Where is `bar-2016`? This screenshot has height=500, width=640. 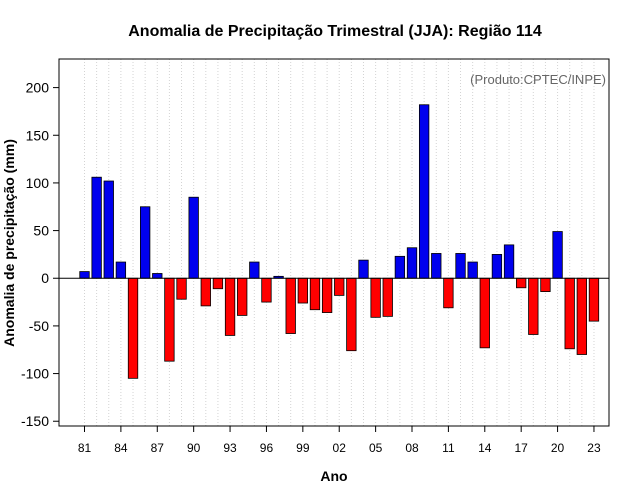 bar-2016 is located at coordinates (509, 261).